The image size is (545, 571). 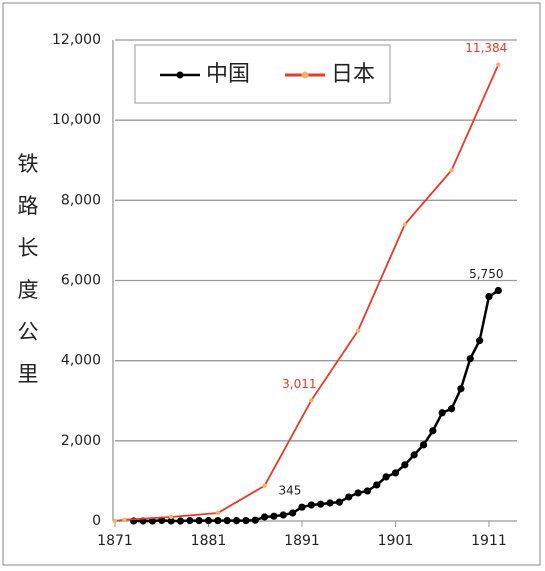 I want to click on y-tick-label: 2,000, so click(x=81, y=441).